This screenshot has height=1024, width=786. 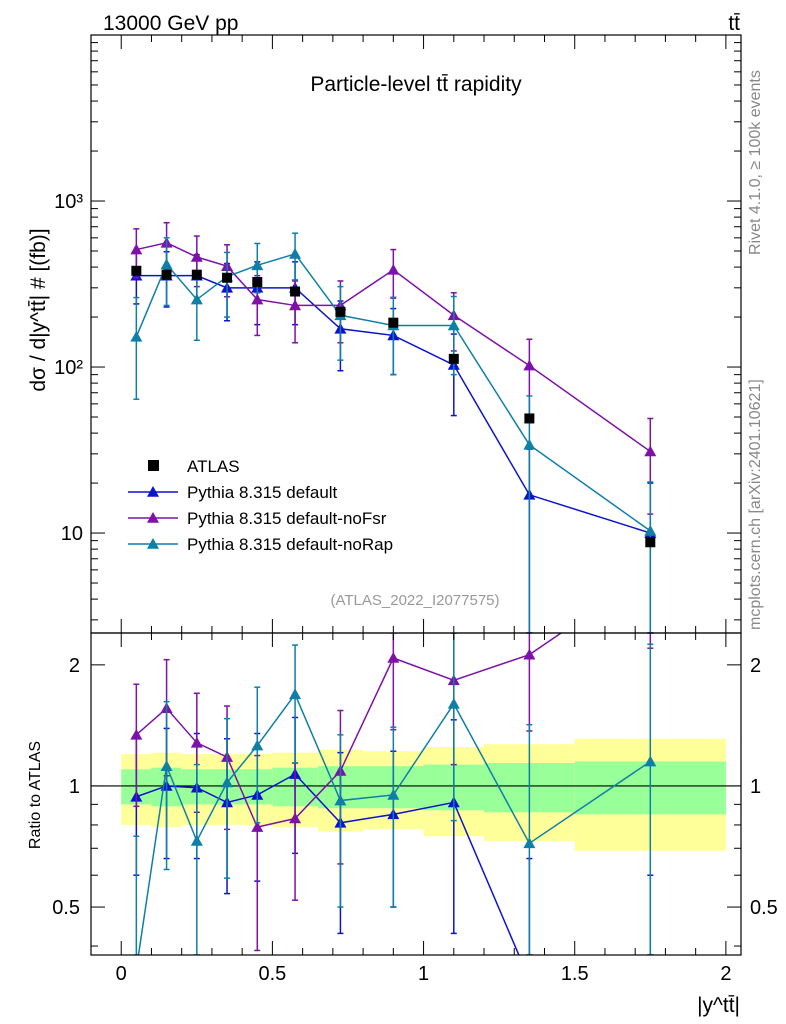 I want to click on header-energy: 13000 GeV pp, so click(x=170, y=23).